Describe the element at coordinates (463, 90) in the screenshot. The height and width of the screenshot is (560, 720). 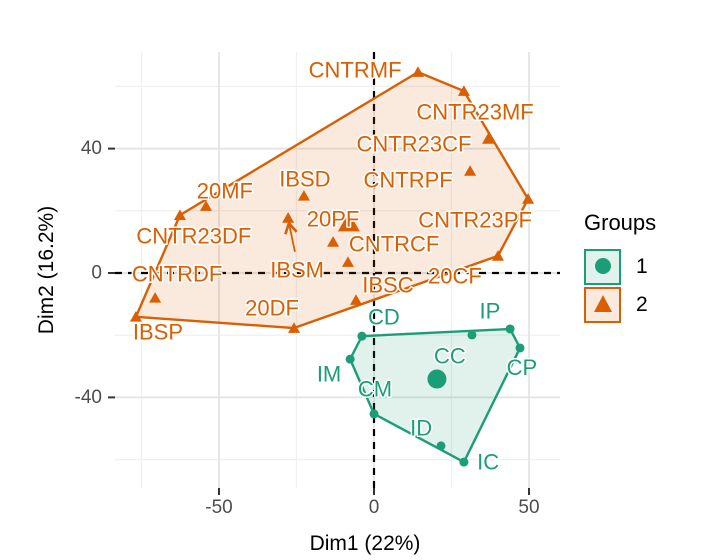
I see `data-point-CNTR23MF` at that location.